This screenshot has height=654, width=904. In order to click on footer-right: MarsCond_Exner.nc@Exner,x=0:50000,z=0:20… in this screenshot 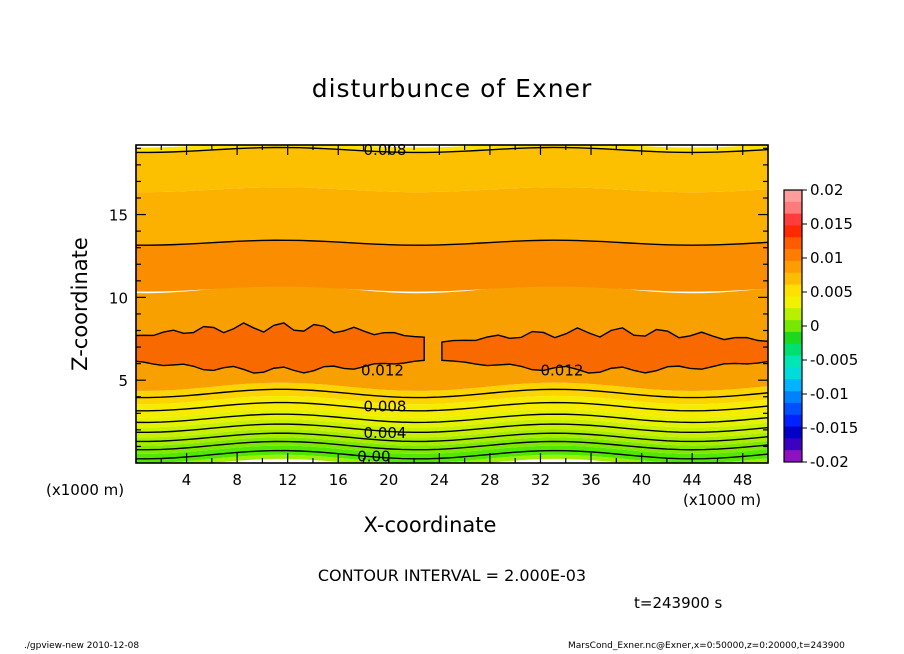, I will do `click(706, 646)`.